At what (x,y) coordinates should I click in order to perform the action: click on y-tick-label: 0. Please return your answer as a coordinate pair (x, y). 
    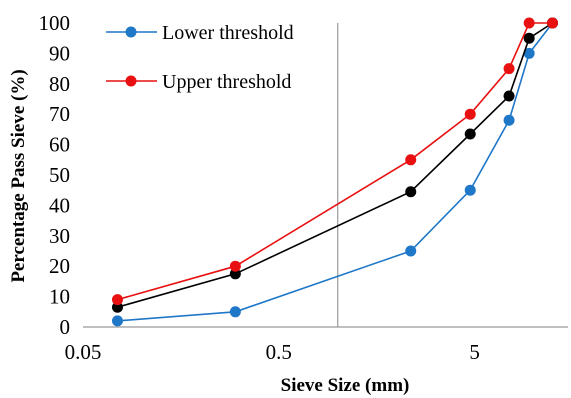
    Looking at the image, I should click on (65, 327).